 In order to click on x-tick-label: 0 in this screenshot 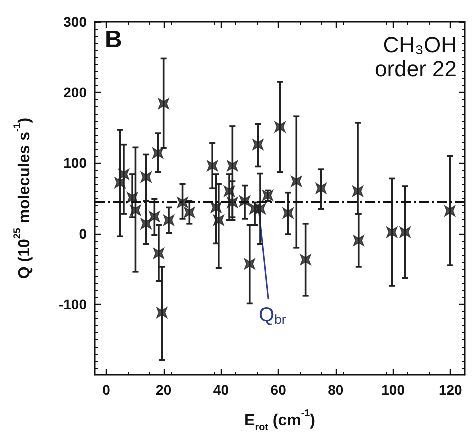, I will do `click(106, 390)`.